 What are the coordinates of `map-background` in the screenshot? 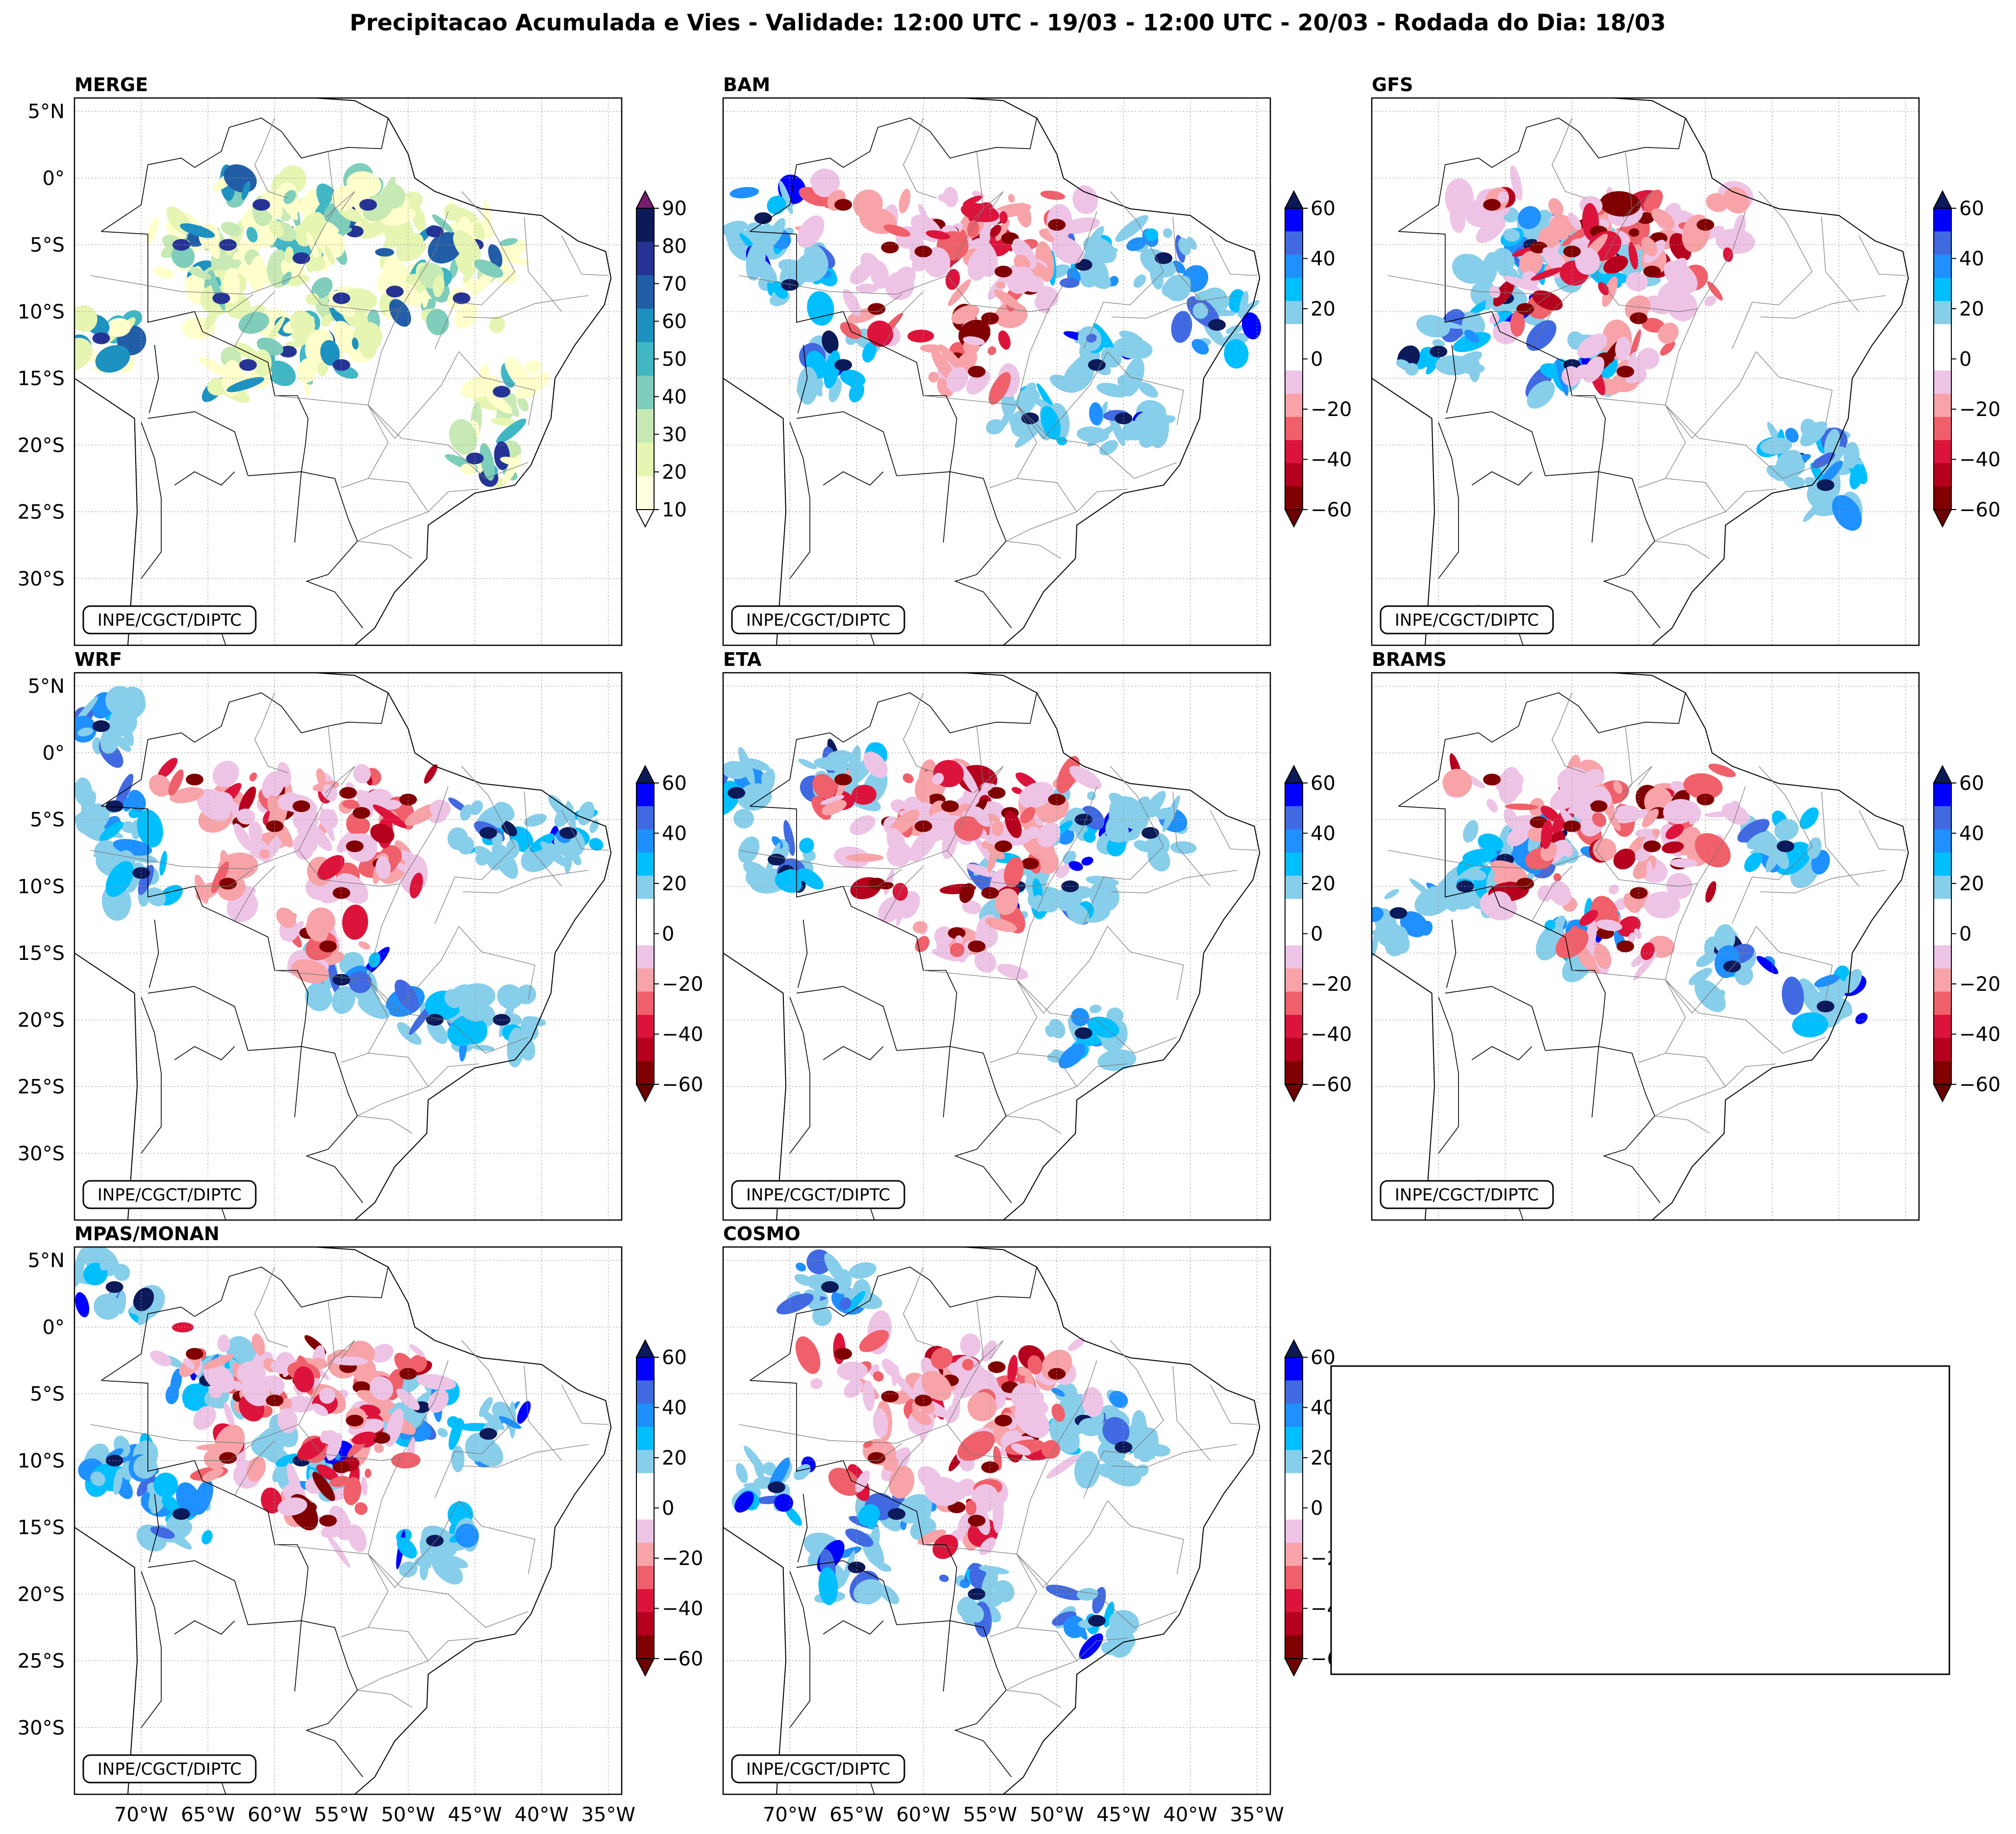 It's located at (348, 947).